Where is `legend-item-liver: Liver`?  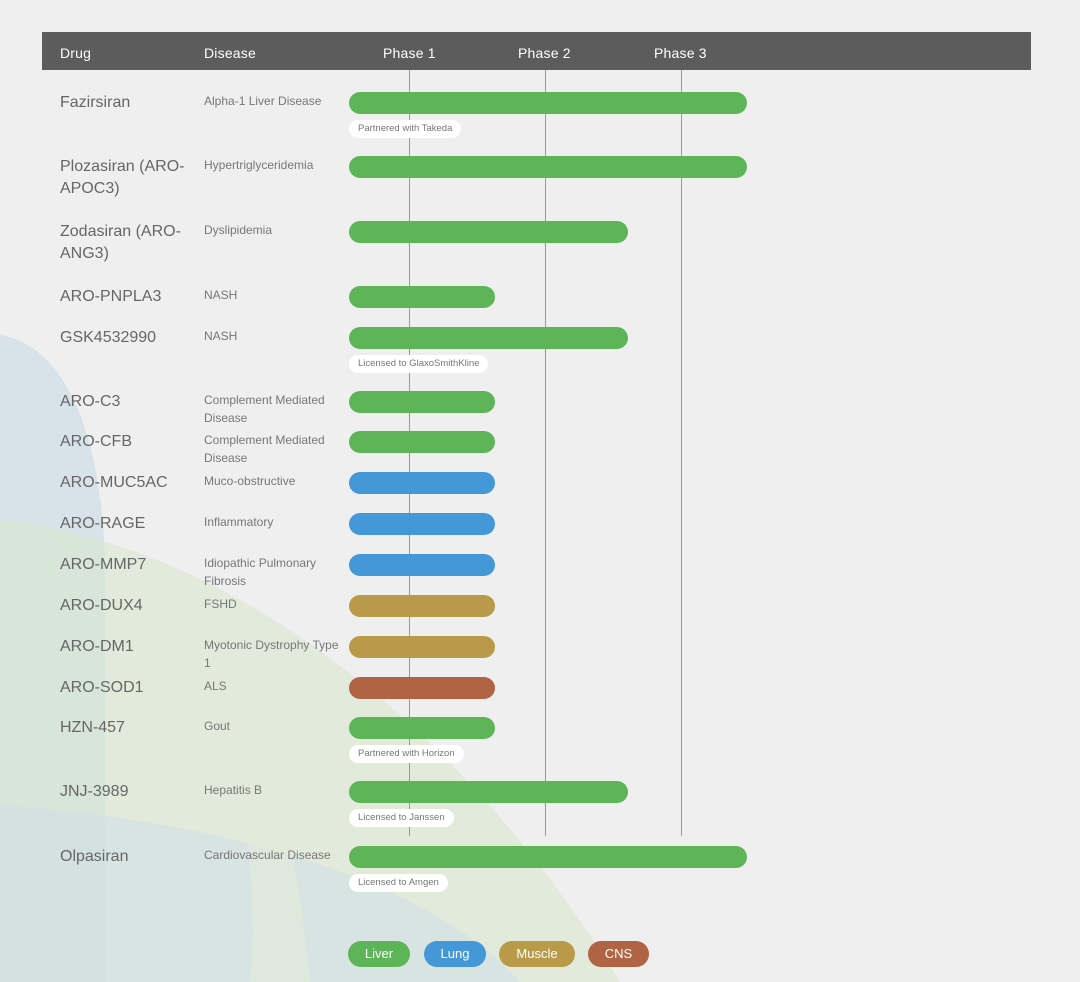
legend-item-liver: Liver is located at coordinates (379, 954).